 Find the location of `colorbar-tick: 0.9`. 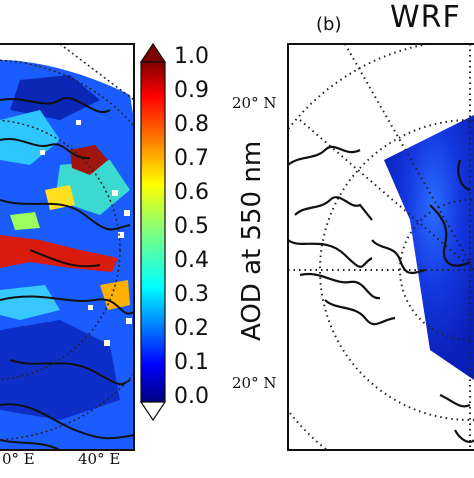

colorbar-tick: 0.9 is located at coordinates (191, 90).